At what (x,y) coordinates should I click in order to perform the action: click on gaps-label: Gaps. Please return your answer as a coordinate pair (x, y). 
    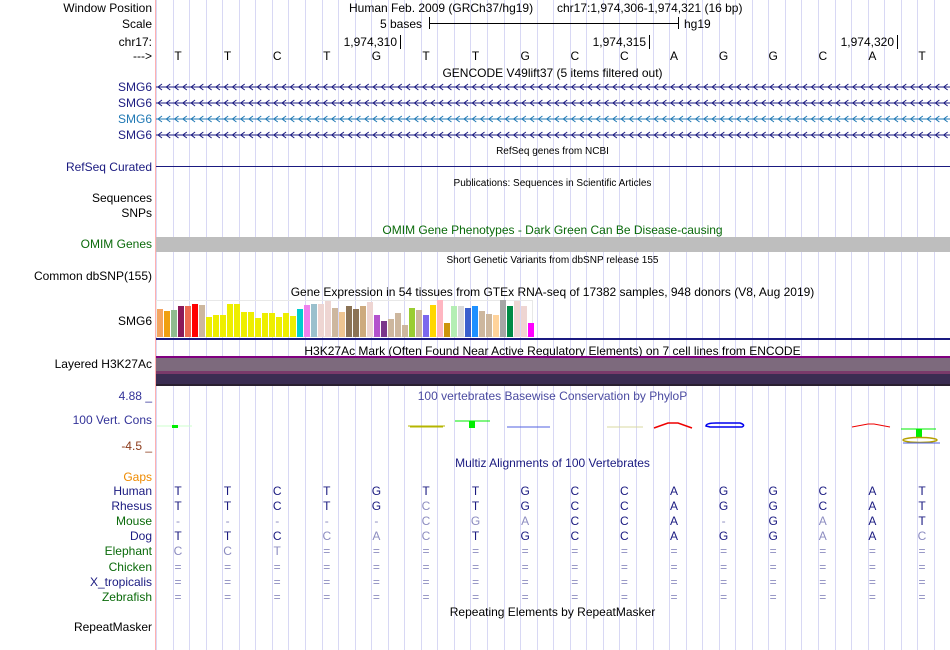
    Looking at the image, I should click on (137, 477).